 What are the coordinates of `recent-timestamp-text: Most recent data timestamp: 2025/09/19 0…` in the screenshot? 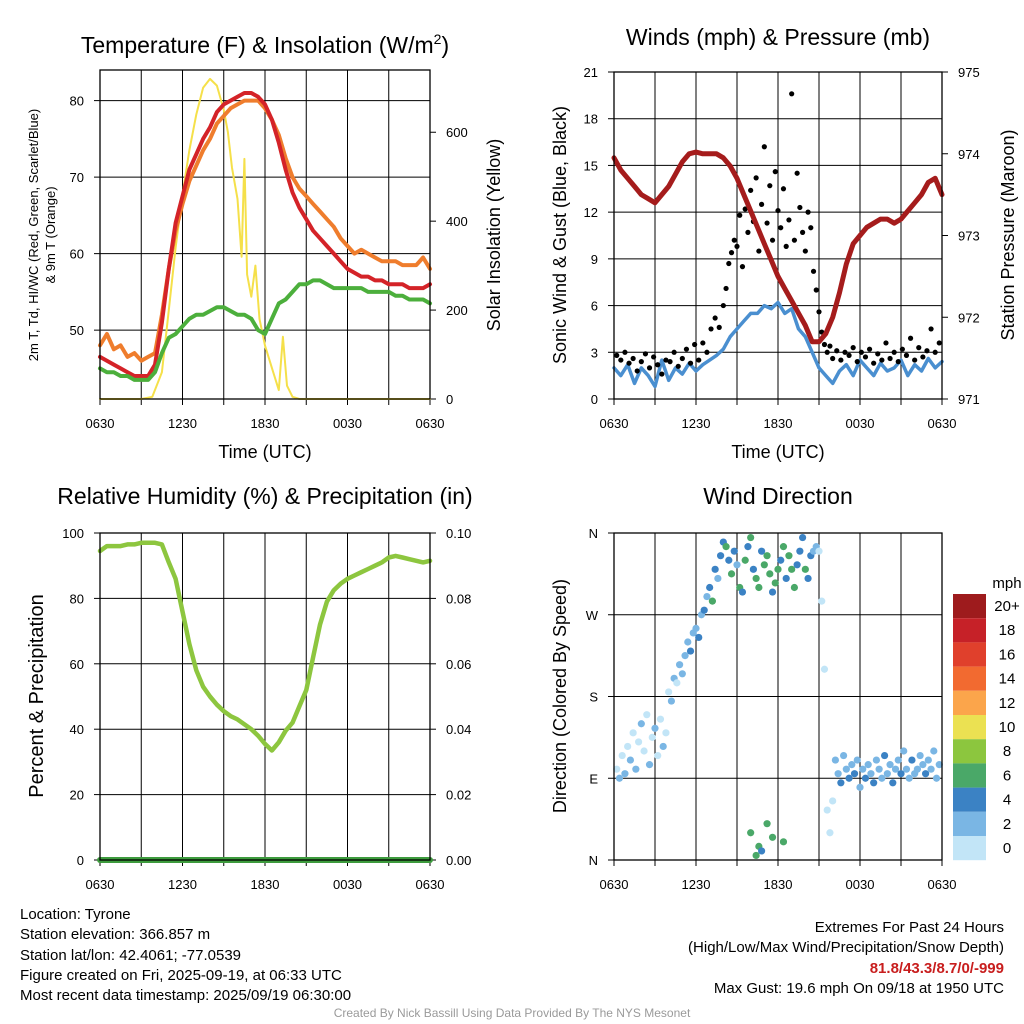 It's located at (186, 996).